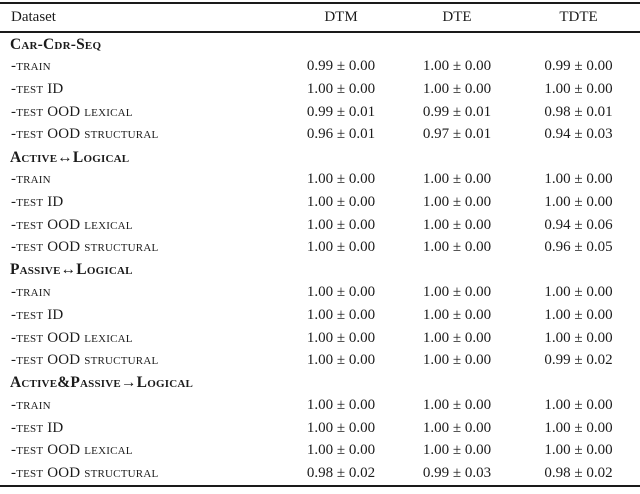 The width and height of the screenshot is (640, 494). I want to click on section-title: Passive↔Logical, so click(71, 270).